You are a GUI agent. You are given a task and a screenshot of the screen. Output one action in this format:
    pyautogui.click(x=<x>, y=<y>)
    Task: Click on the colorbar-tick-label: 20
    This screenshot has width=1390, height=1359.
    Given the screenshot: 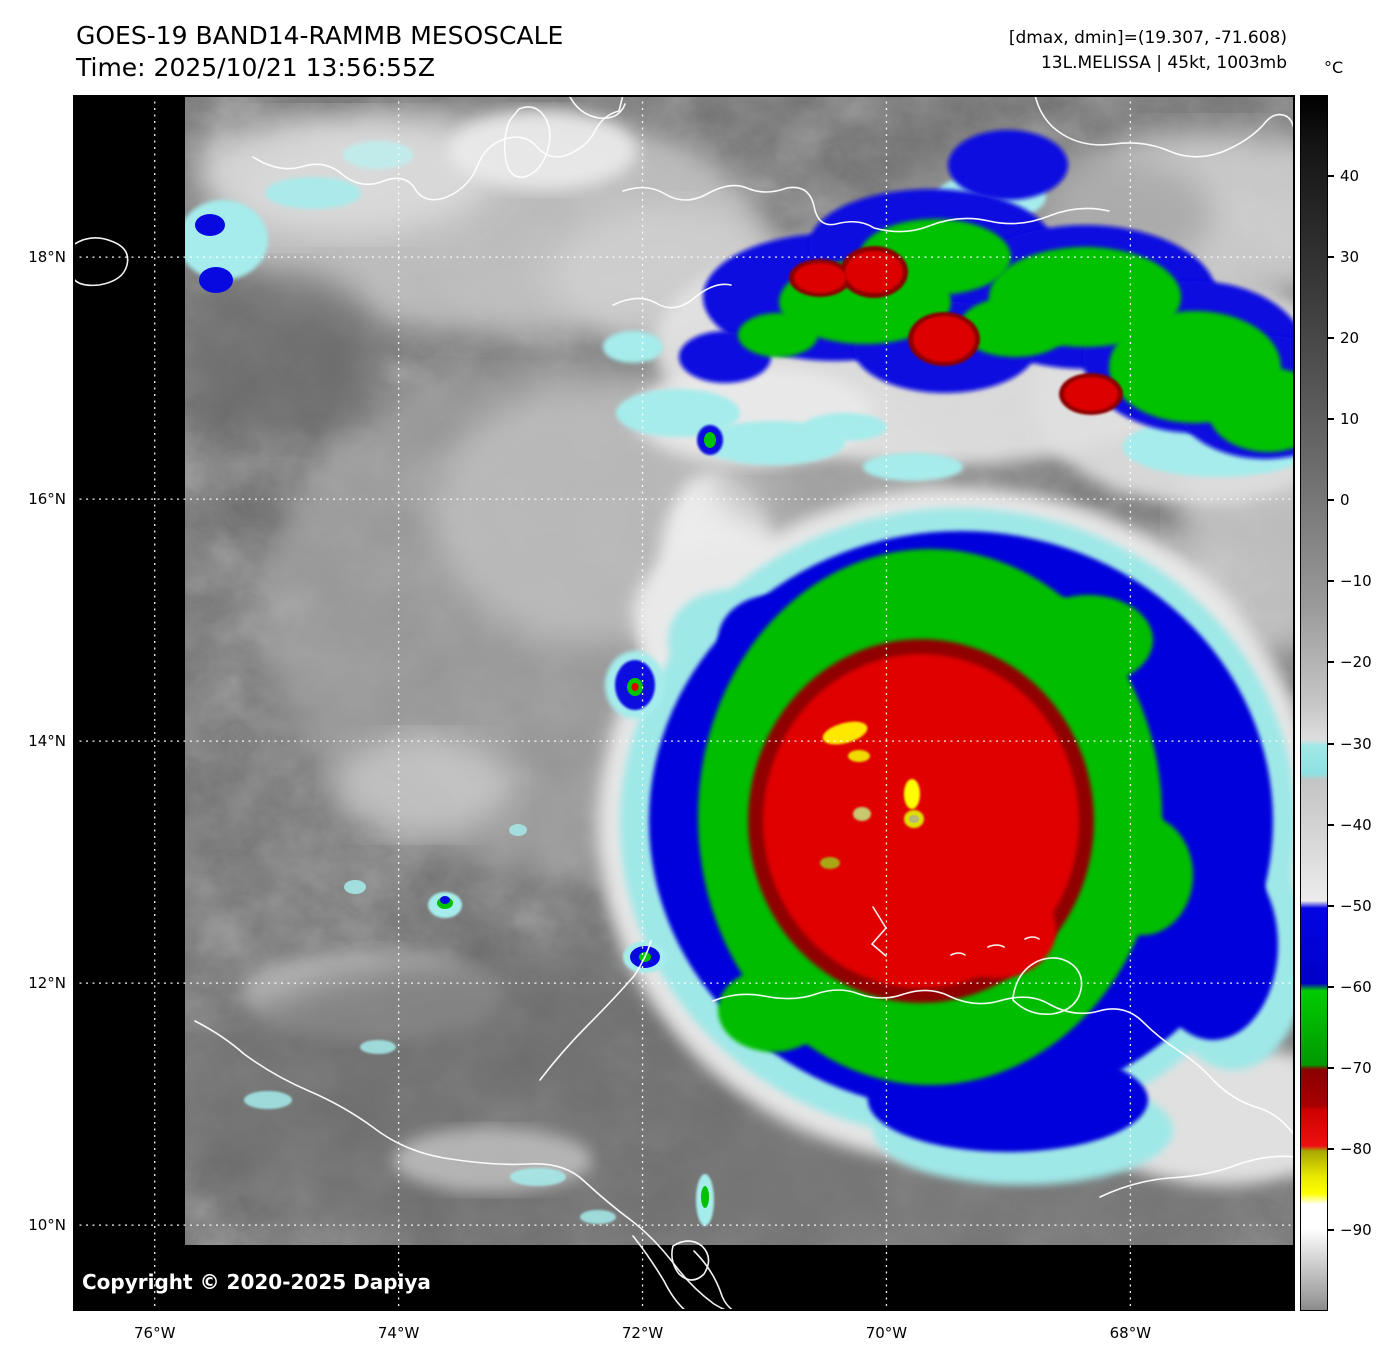 What is the action you would take?
    pyautogui.click(x=1350, y=338)
    